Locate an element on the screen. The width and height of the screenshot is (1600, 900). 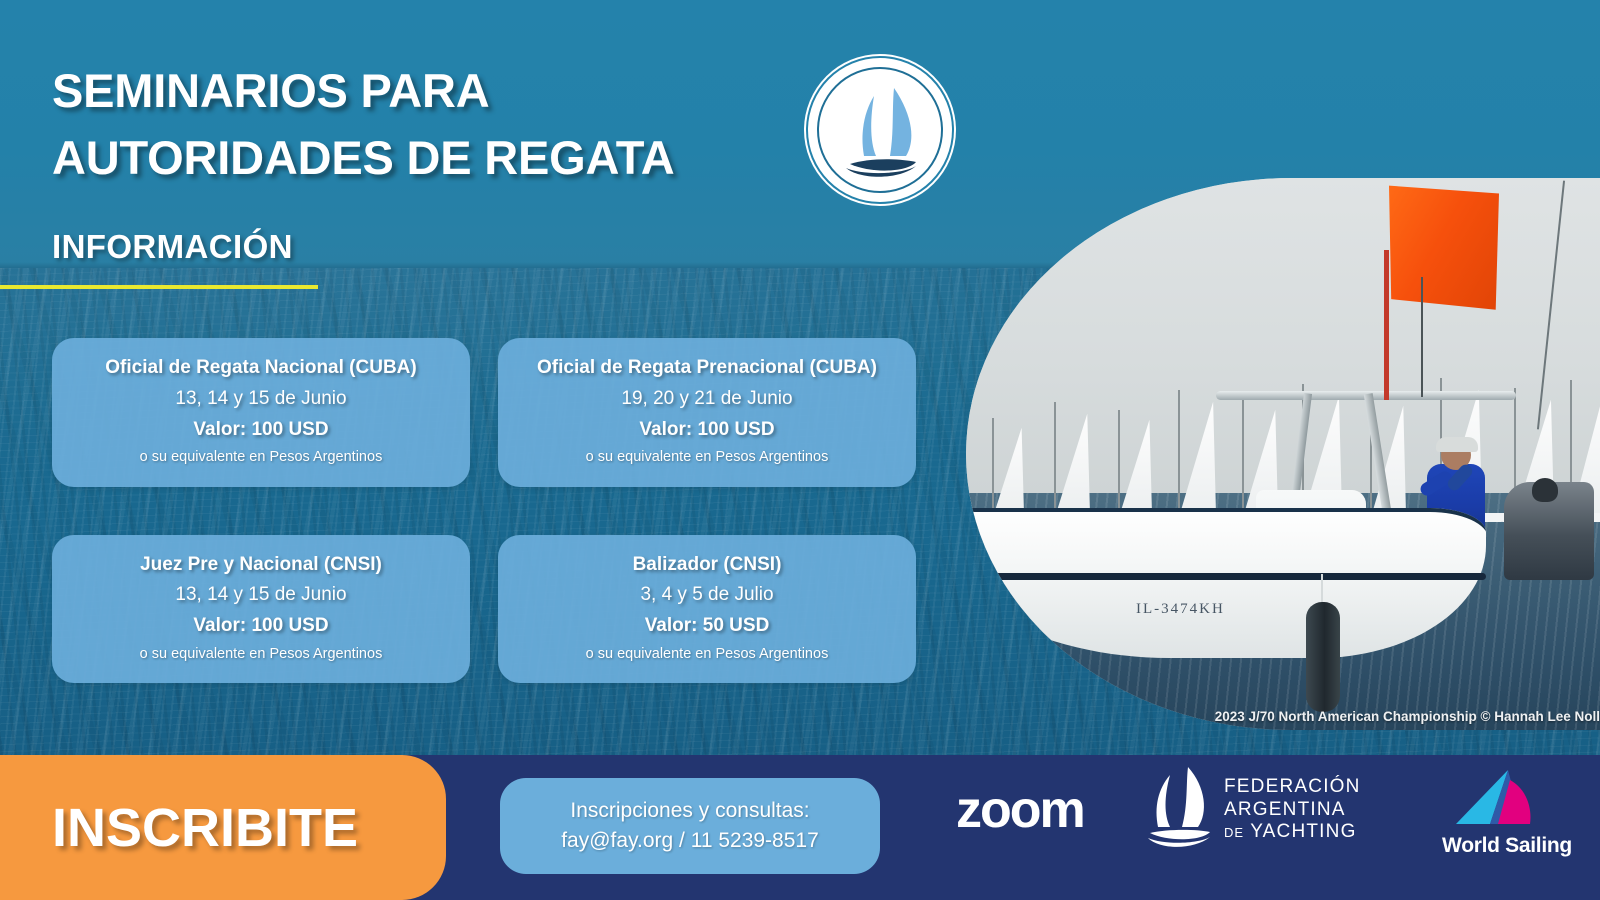
contact-label: Inscripciones y consultas: is located at coordinates (690, 810).